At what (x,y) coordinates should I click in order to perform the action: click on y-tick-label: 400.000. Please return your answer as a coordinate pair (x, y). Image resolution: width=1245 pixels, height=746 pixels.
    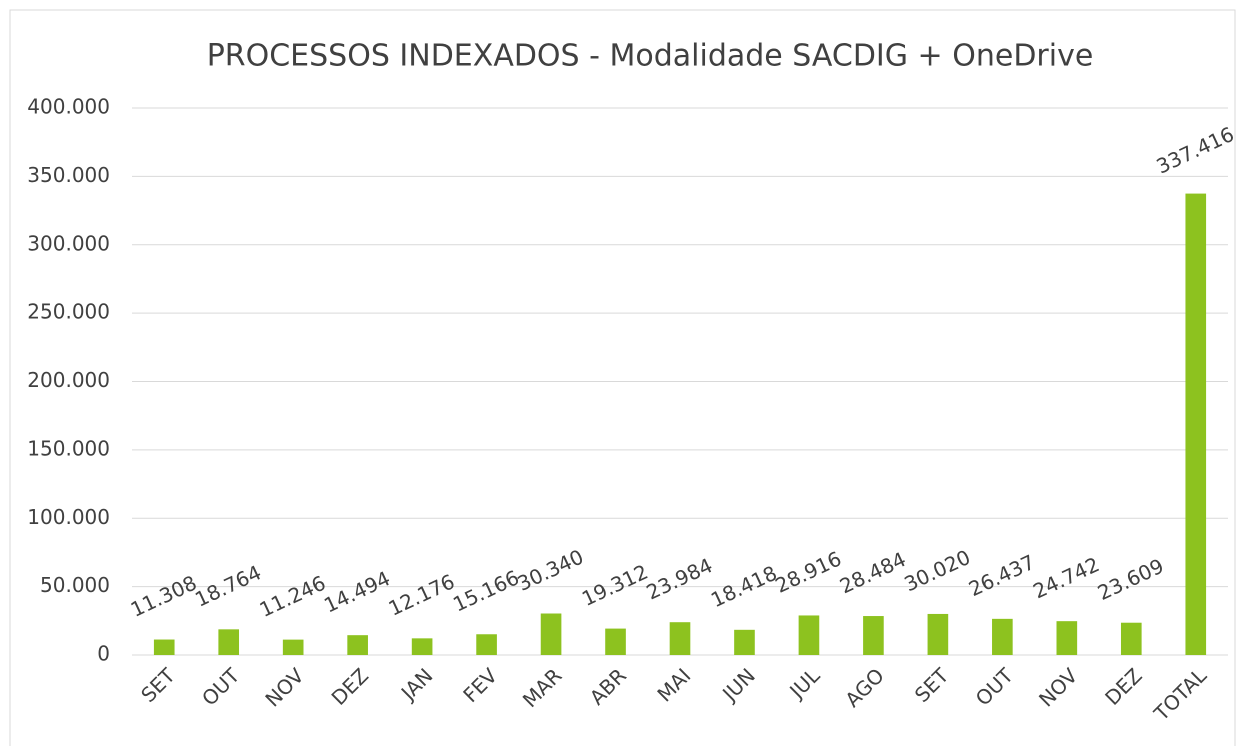
    Looking at the image, I should click on (68, 107).